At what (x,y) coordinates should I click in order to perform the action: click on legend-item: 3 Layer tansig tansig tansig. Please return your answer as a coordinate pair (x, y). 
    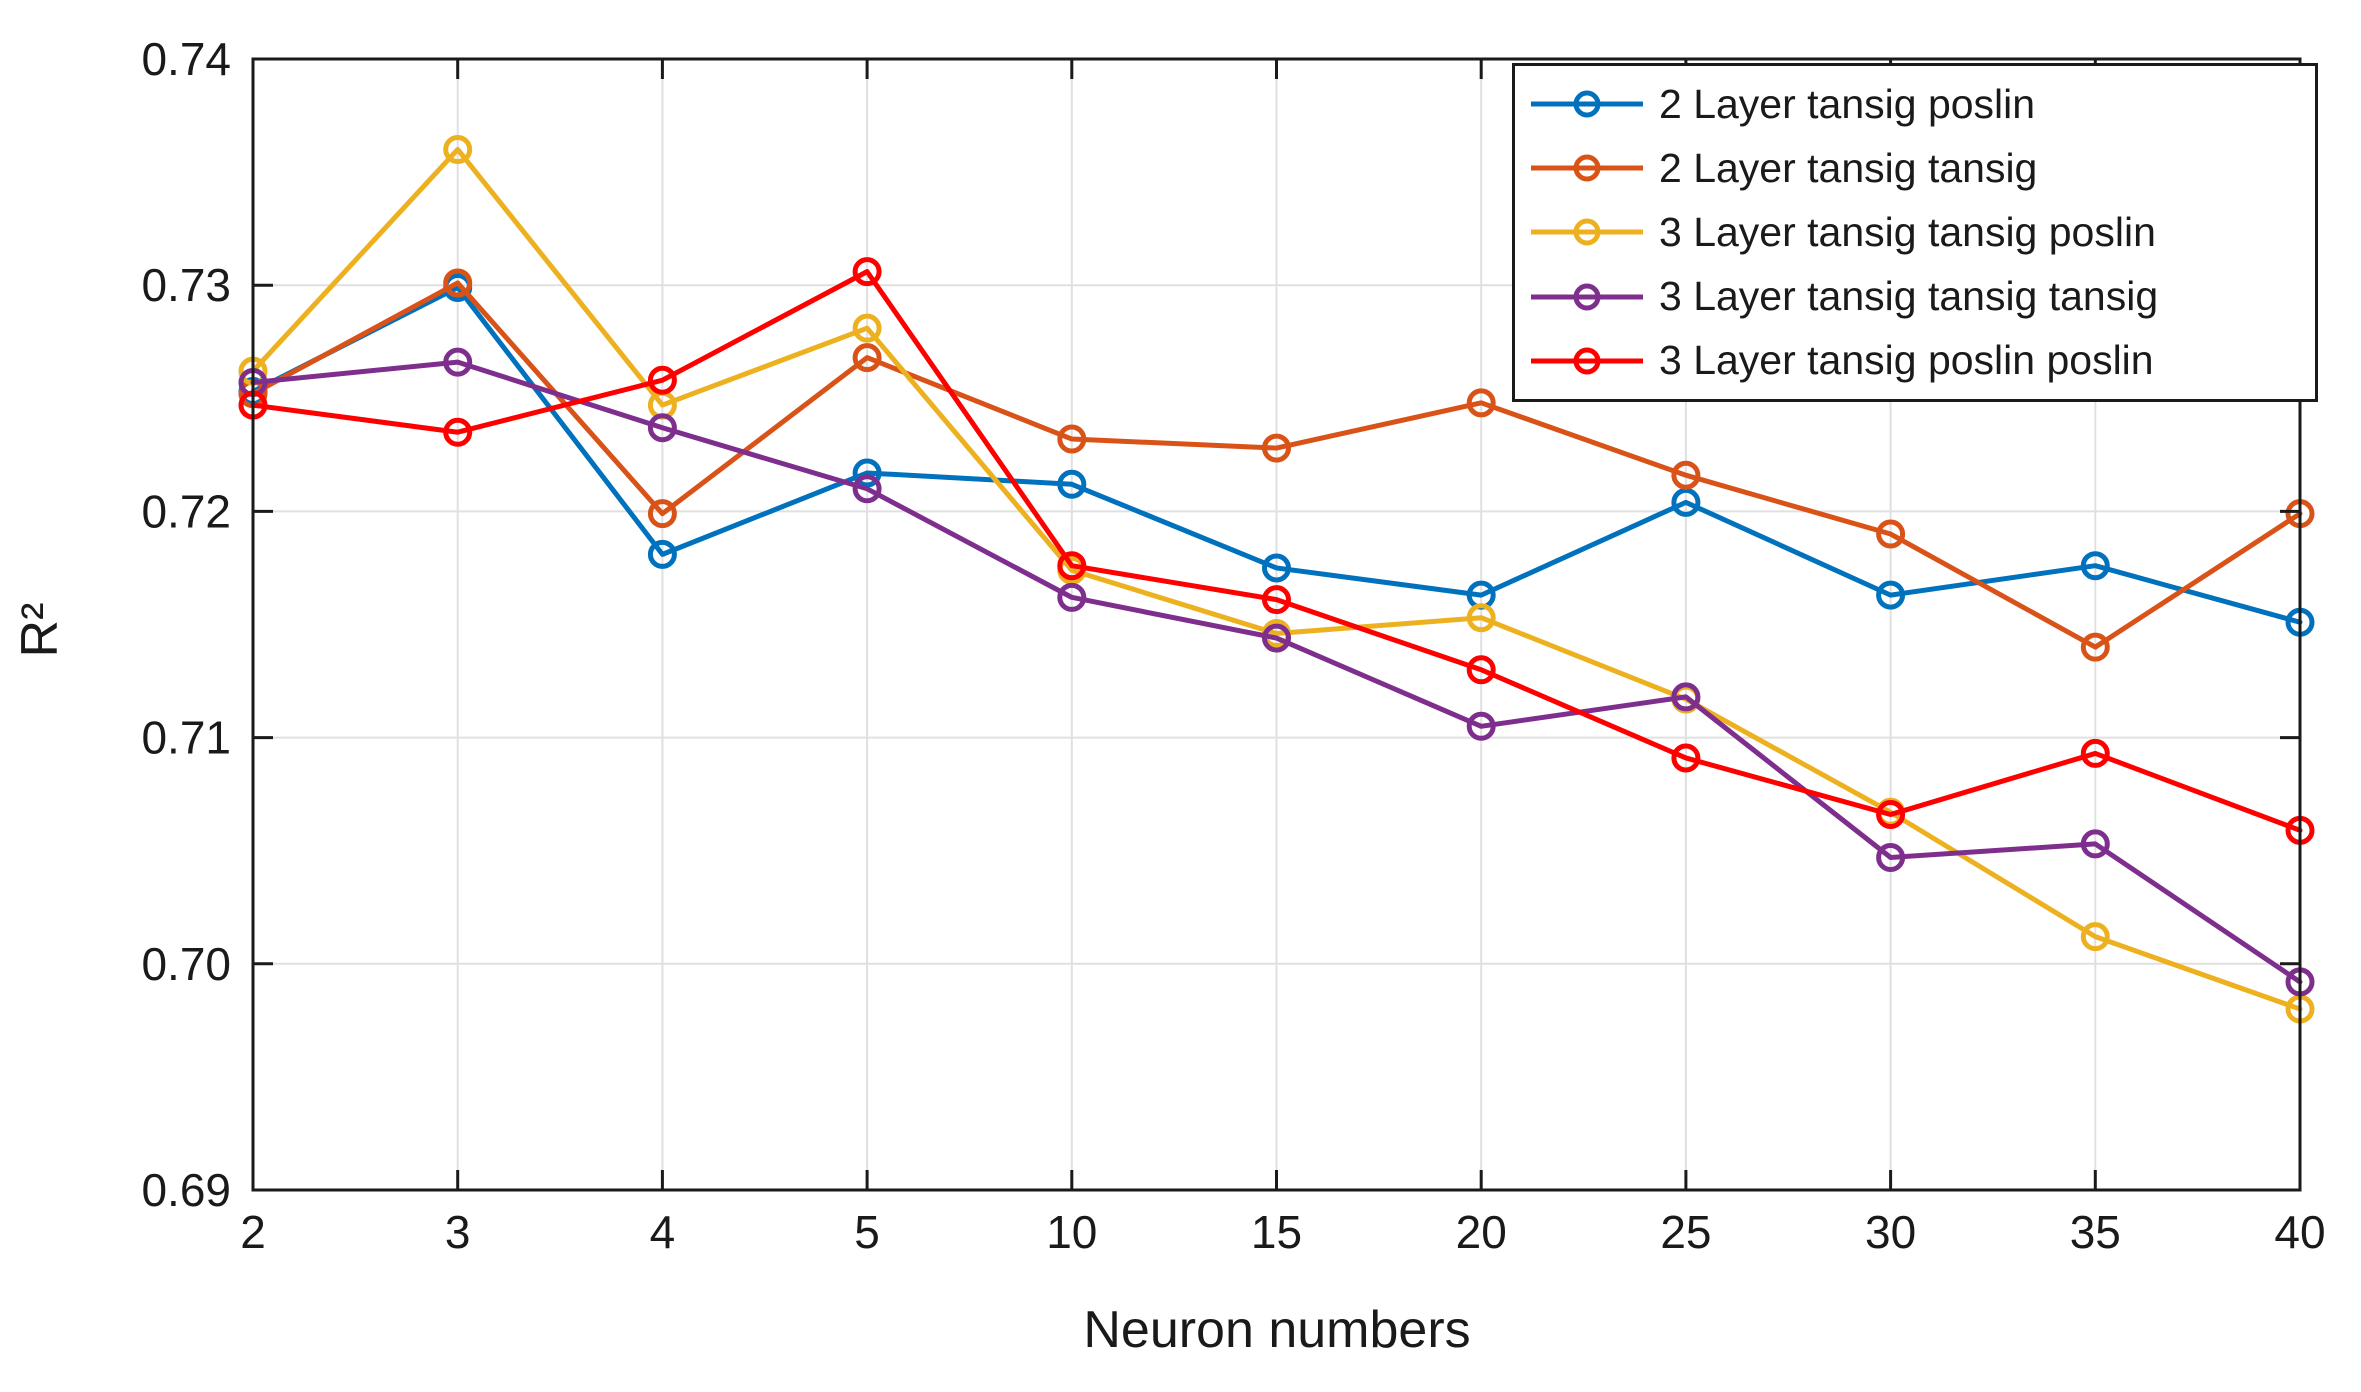
    Looking at the image, I should click on (1917, 297).